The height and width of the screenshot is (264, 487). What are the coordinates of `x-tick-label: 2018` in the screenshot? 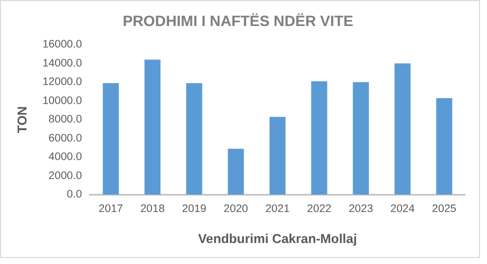 It's located at (152, 209).